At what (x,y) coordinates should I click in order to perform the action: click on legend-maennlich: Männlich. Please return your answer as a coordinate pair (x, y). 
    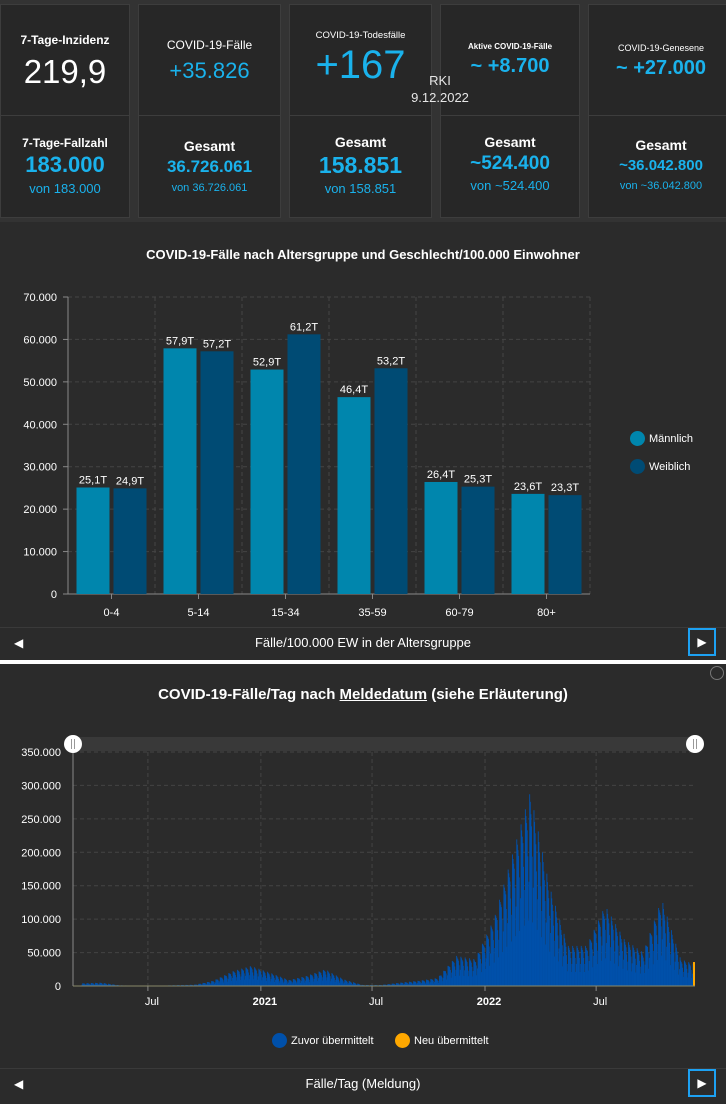
    Looking at the image, I should click on (661, 438).